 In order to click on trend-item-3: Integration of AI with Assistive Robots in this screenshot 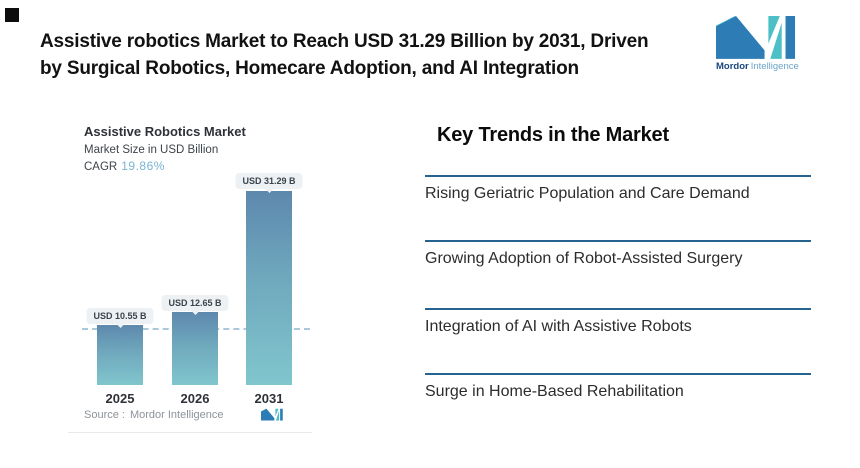, I will do `click(618, 322)`.